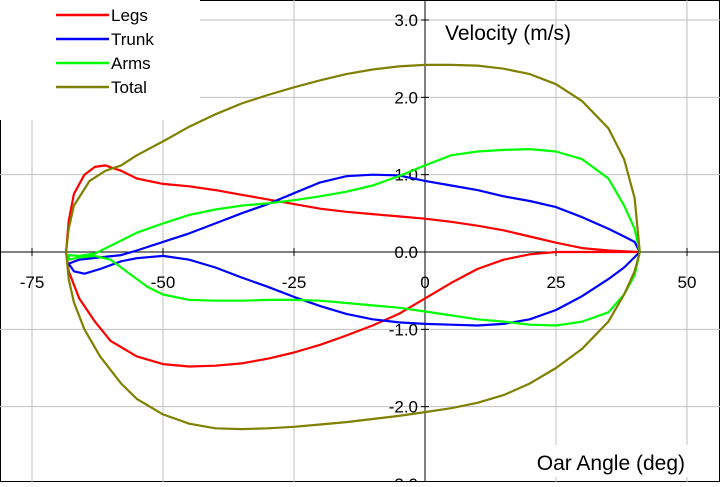 The height and width of the screenshot is (487, 720). Describe the element at coordinates (131, 63) in the screenshot. I see `legend-label-arms: Arms` at that location.